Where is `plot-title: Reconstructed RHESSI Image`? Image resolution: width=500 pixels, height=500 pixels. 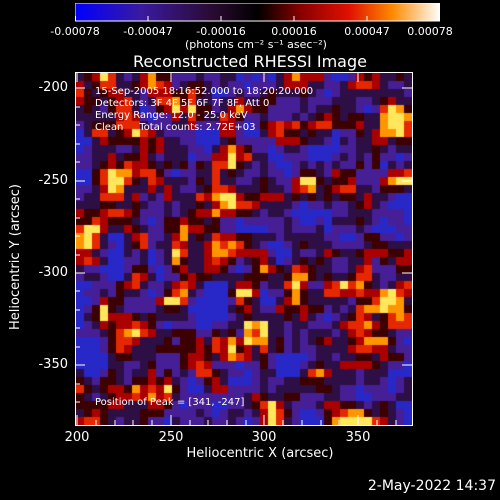 plot-title: Reconstructed RHESSI Image is located at coordinates (250, 61).